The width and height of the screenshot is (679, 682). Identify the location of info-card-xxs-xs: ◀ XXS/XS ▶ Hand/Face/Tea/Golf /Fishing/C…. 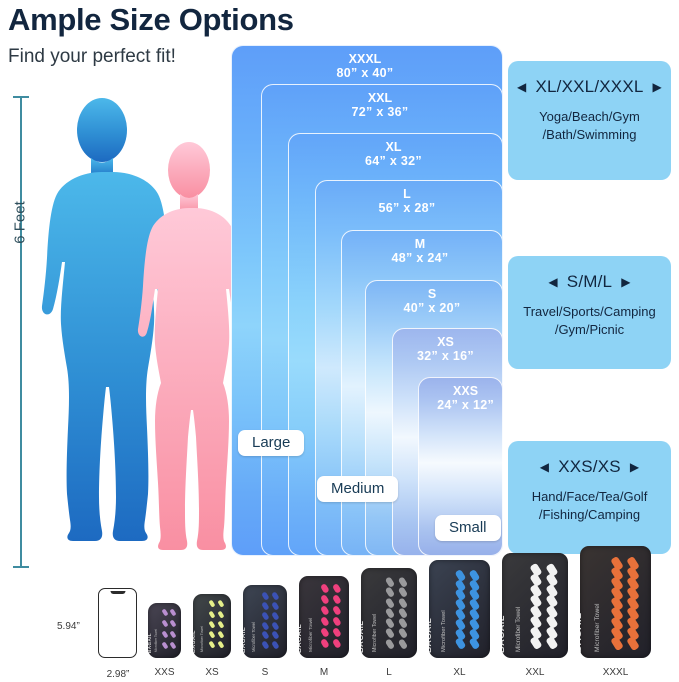
(589, 497).